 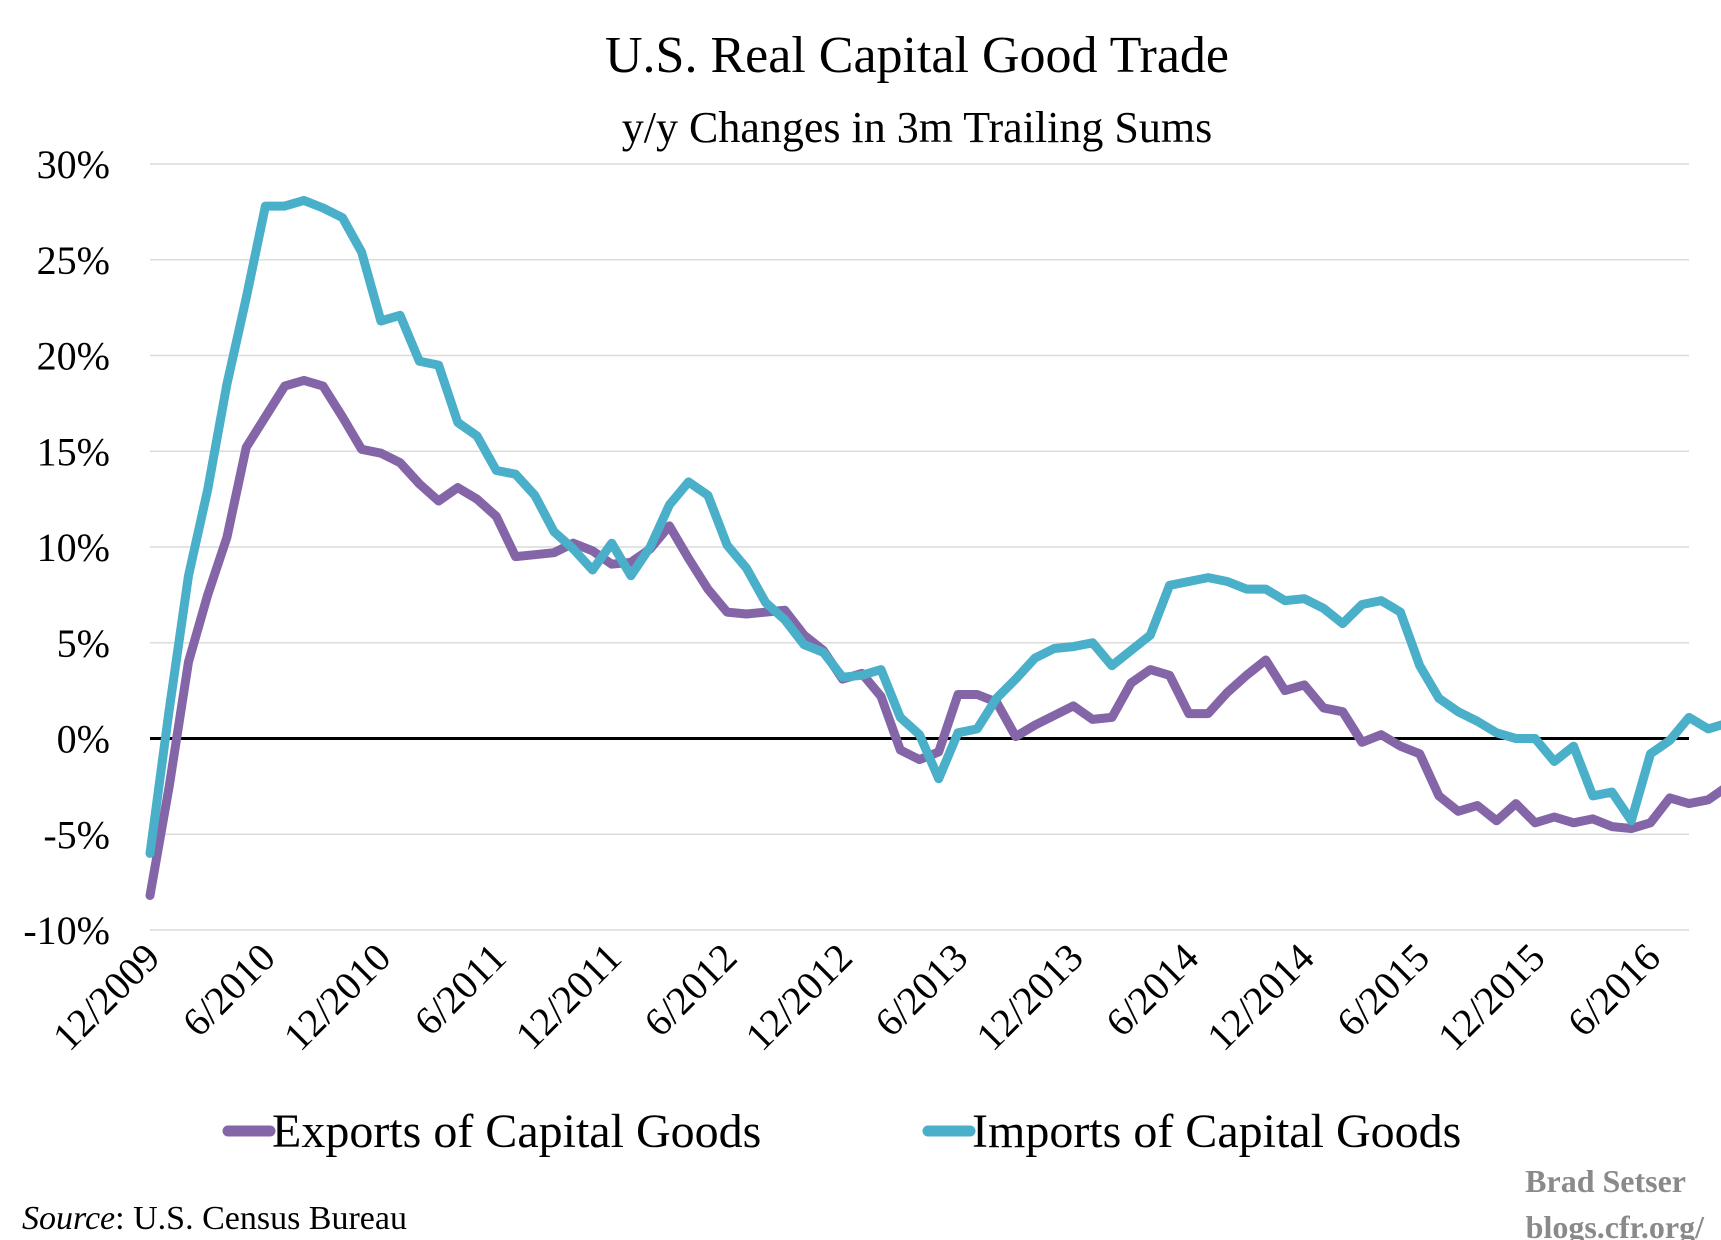 What do you see at coordinates (337, 997) in the screenshot?
I see `x-tick-label: 12/2010` at bounding box center [337, 997].